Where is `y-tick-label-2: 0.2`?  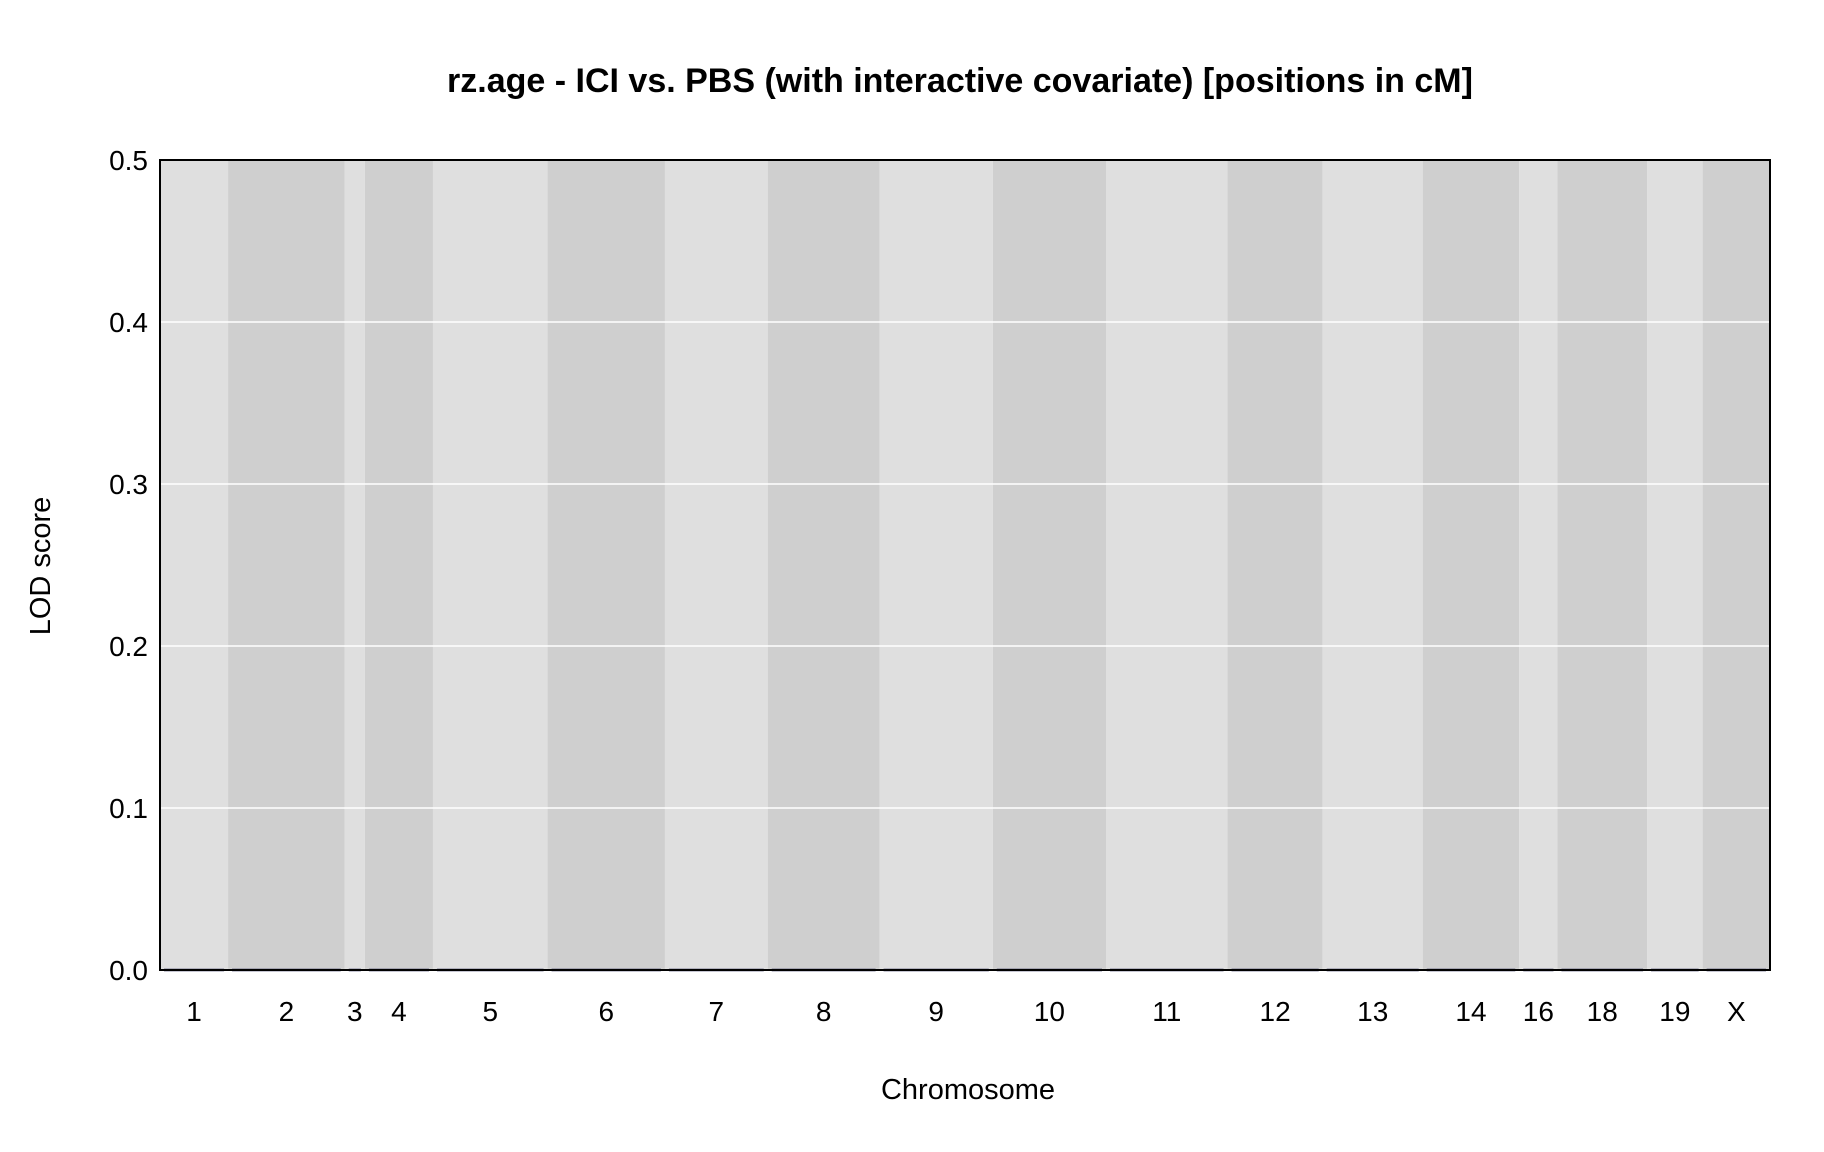
y-tick-label-2: 0.2 is located at coordinates (128, 646).